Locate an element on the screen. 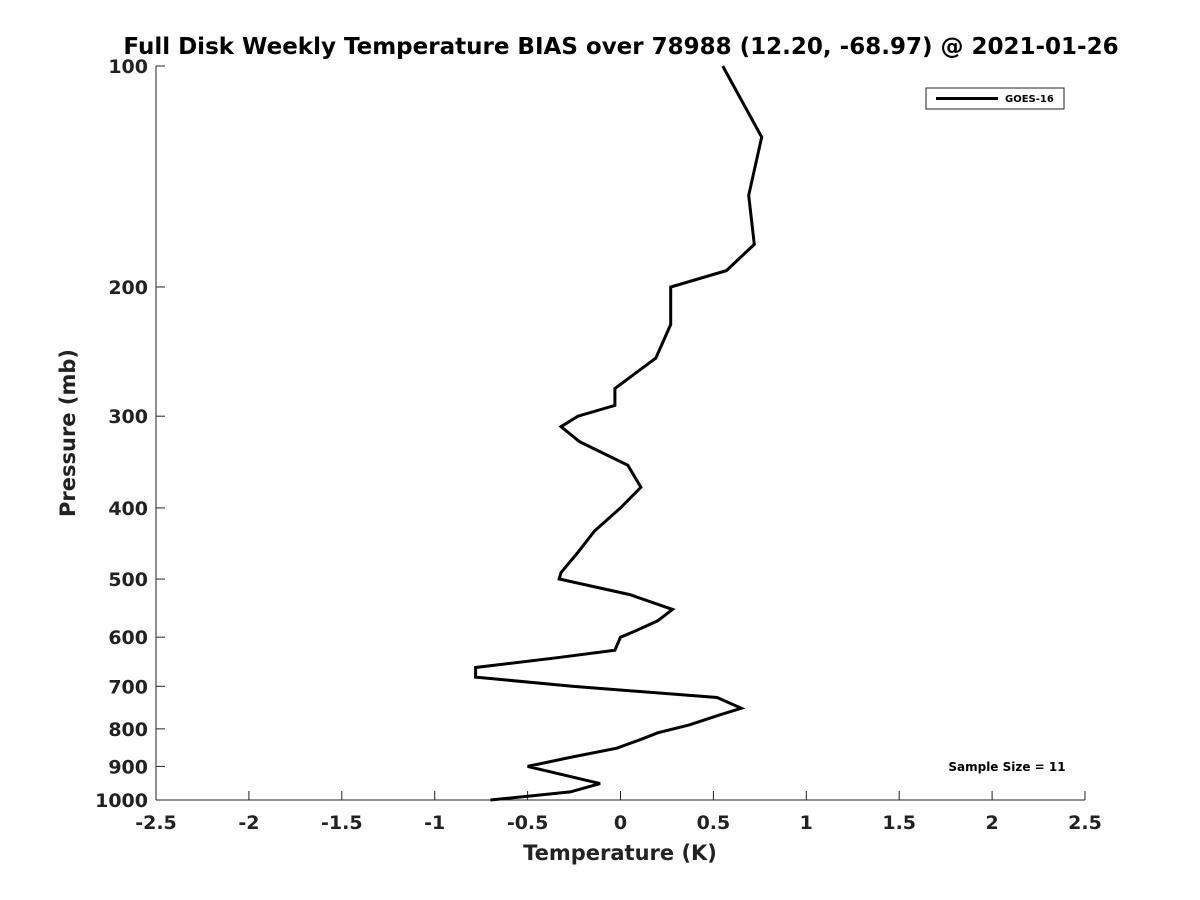 The height and width of the screenshot is (900, 1200). x-tick-label: 1.5 is located at coordinates (899, 823).